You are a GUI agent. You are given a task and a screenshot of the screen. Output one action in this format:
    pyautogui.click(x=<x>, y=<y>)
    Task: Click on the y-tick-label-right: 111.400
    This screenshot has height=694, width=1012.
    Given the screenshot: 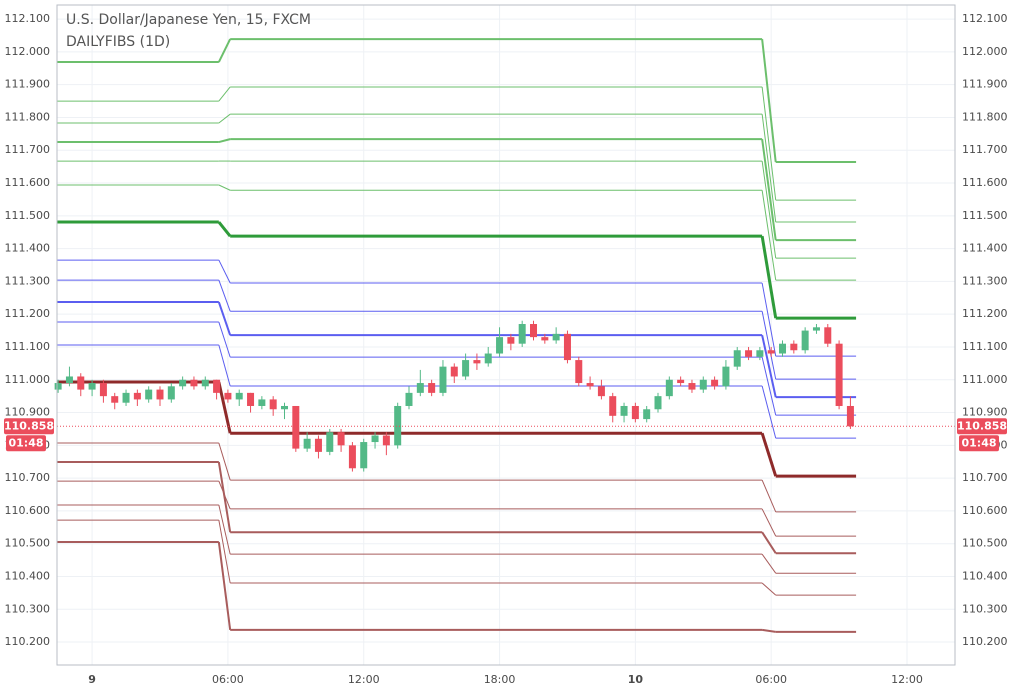 What is the action you would take?
    pyautogui.click(x=985, y=248)
    